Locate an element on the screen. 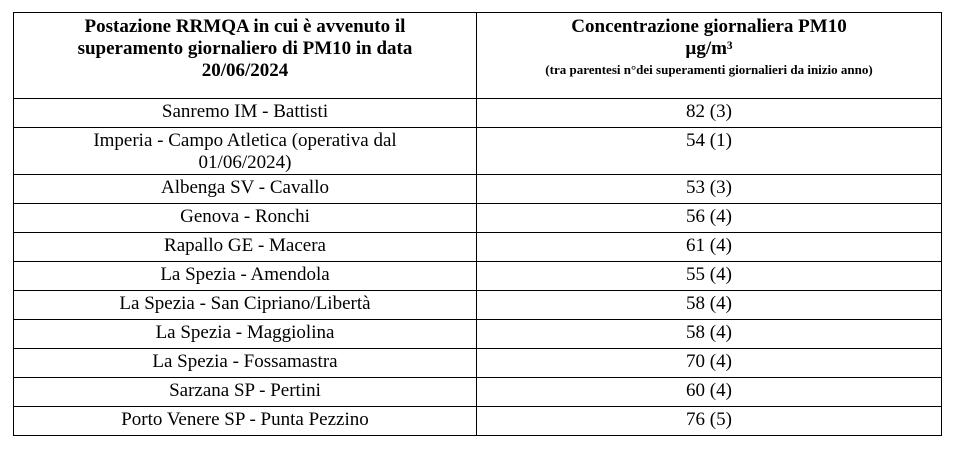 The width and height of the screenshot is (968, 449). station-name: Porto Venere SP - Punta Pezzino is located at coordinates (245, 419).